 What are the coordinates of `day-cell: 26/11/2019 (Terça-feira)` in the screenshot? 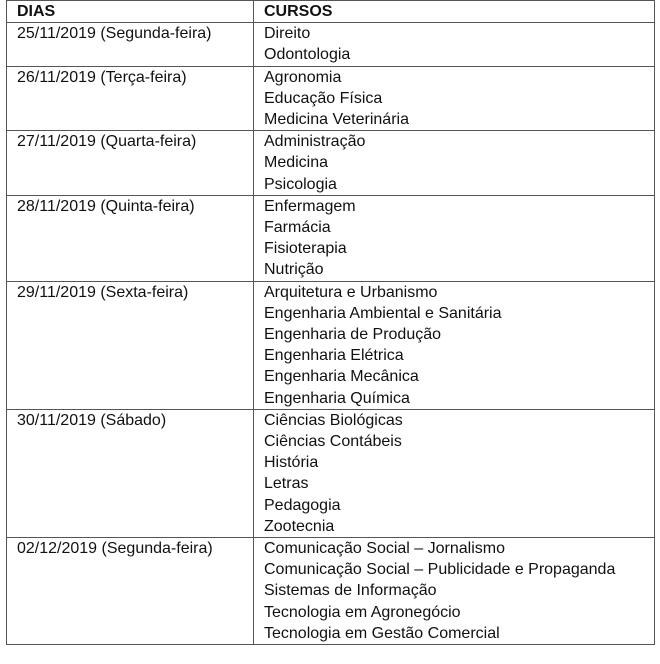 It's located at (130, 98).